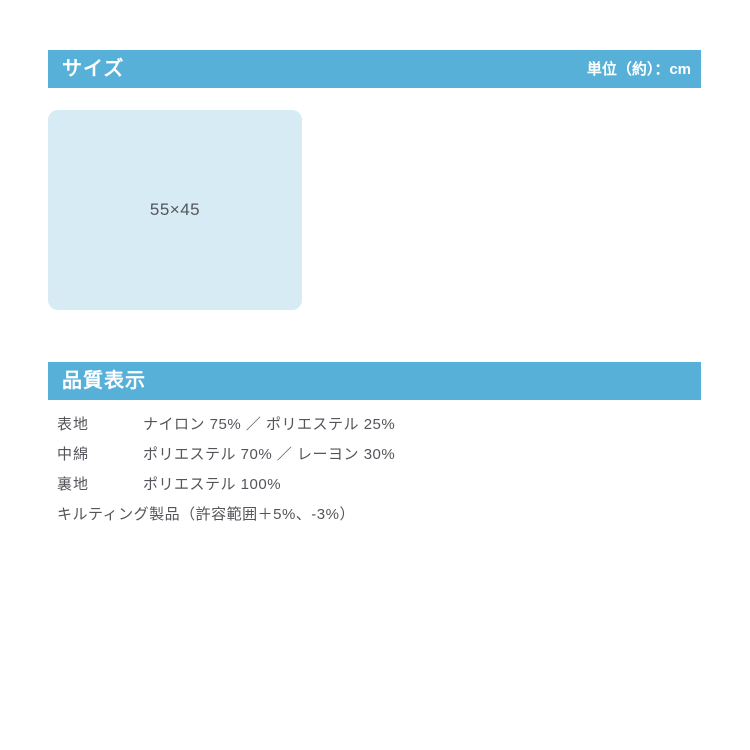 This screenshot has height=750, width=750. I want to click on size-section-title: サイズ, so click(93, 69).